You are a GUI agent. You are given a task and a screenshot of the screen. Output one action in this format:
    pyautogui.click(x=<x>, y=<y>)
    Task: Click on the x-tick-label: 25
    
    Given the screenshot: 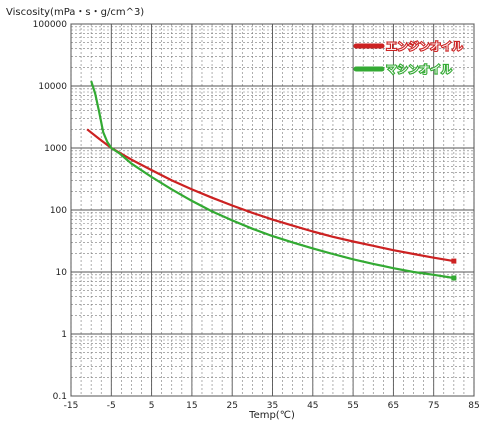 What is the action you would take?
    pyautogui.click(x=231, y=406)
    